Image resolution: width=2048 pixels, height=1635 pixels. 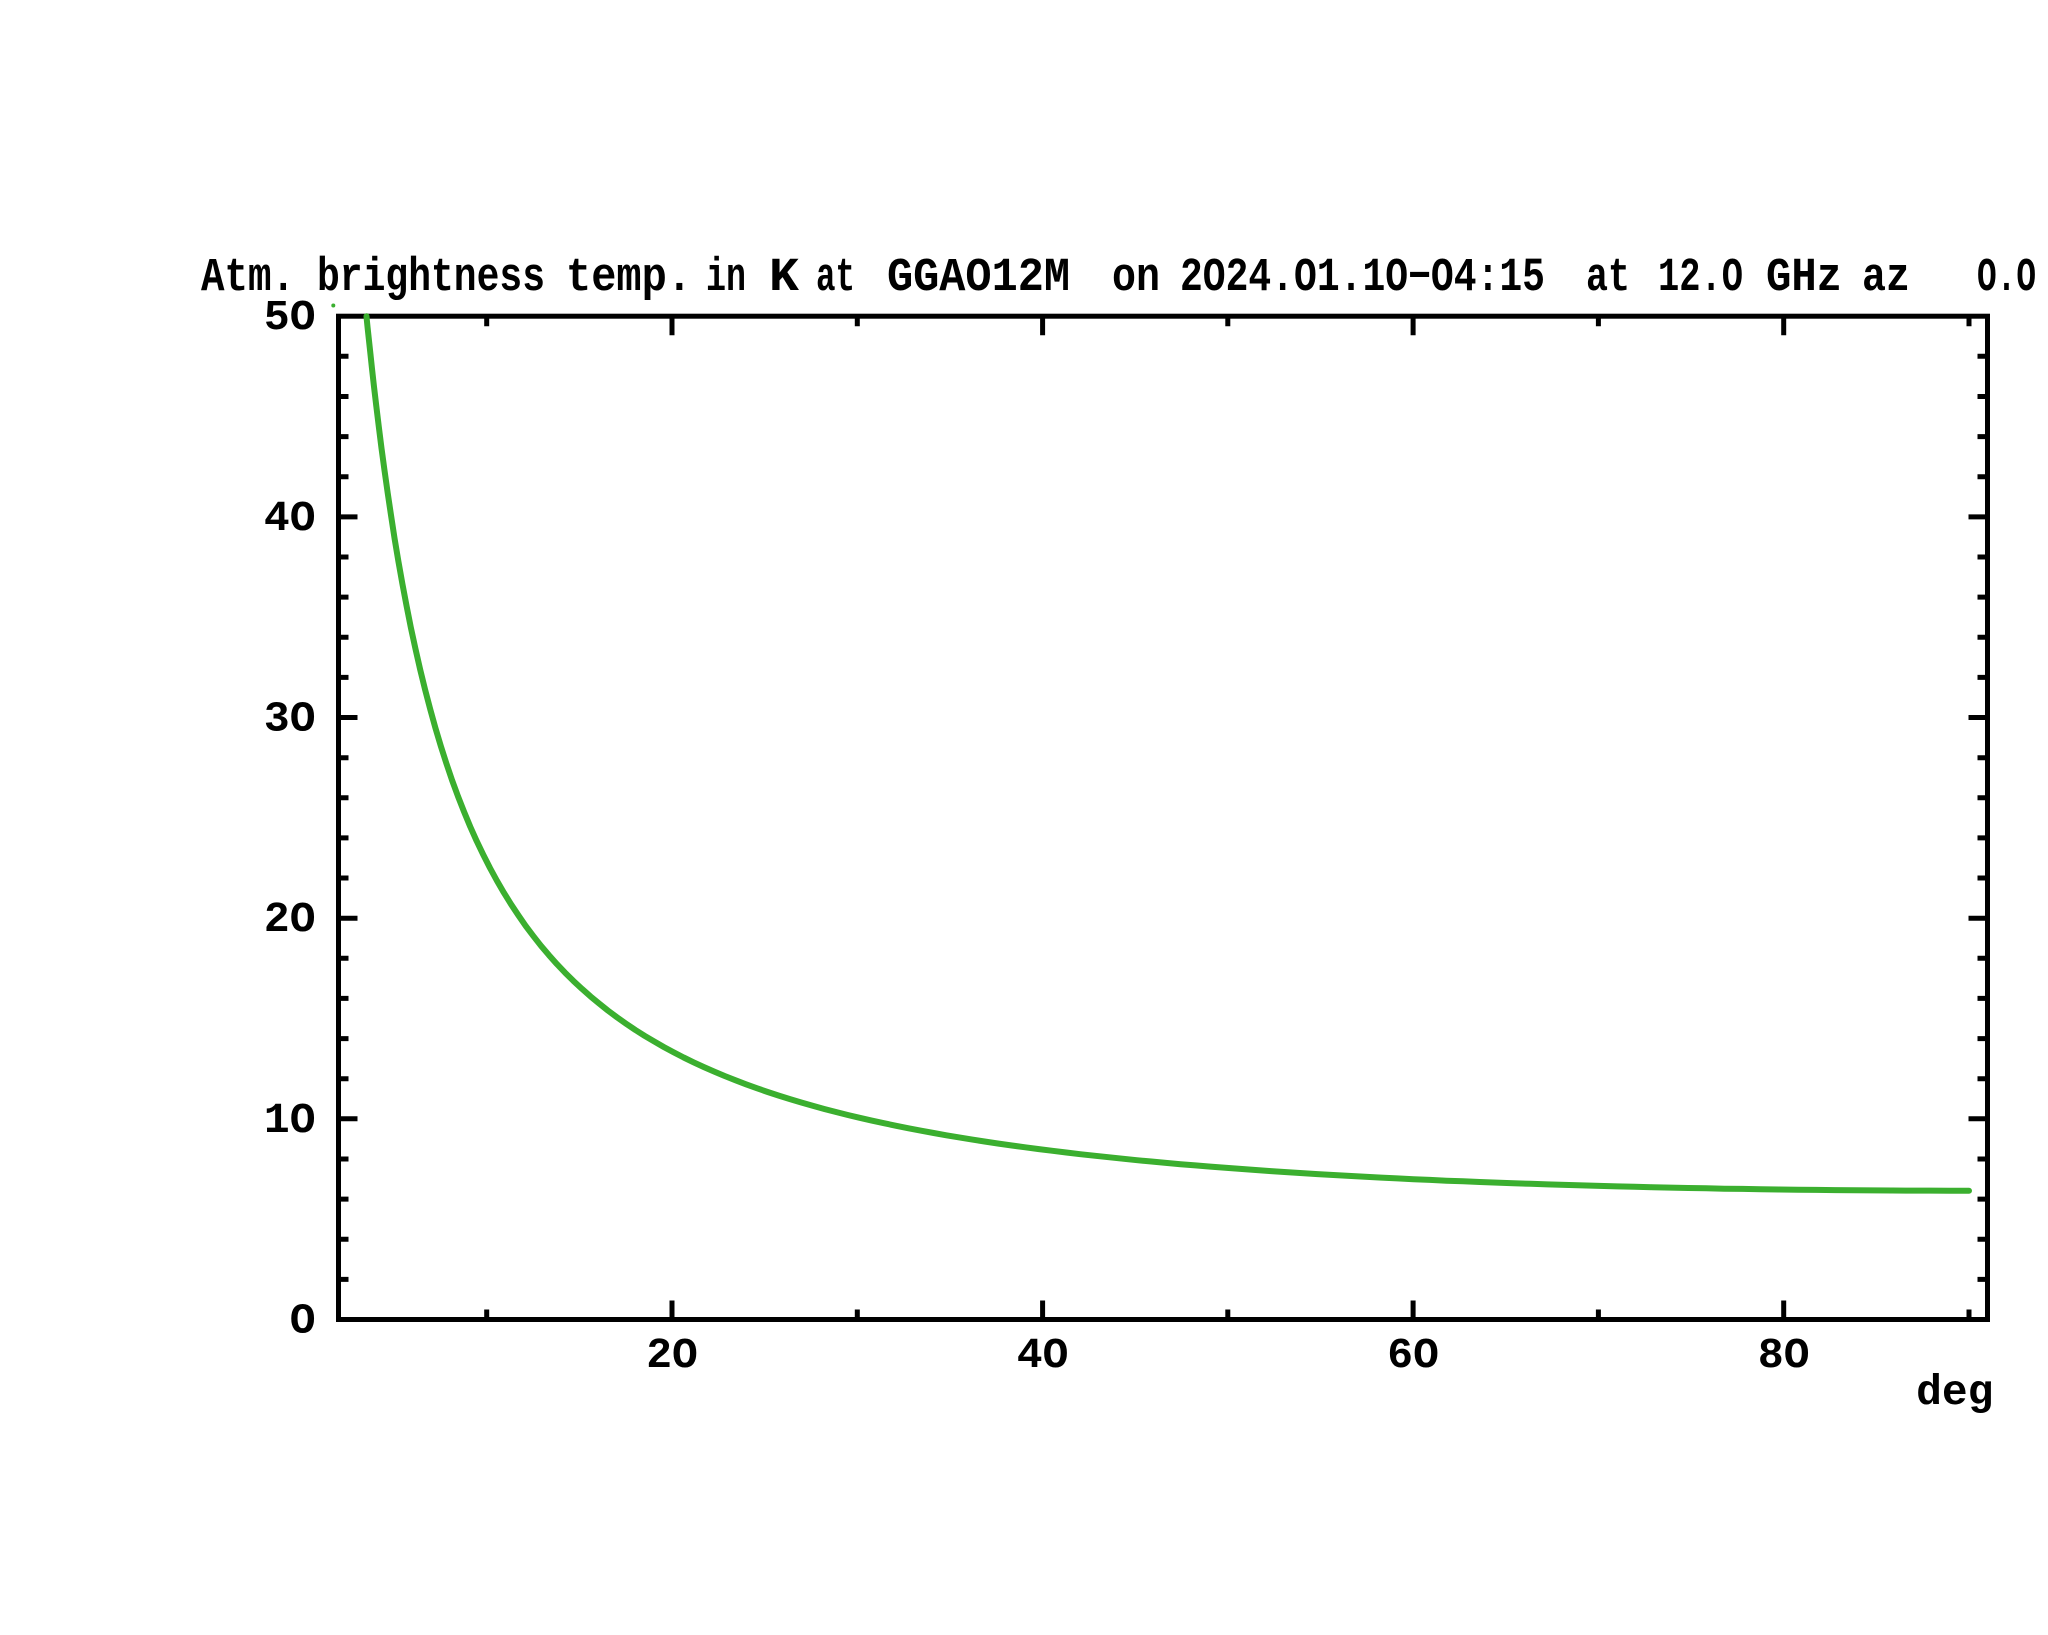 What do you see at coordinates (1804, 278) in the screenshot?
I see `svg-text: GHz` at bounding box center [1804, 278].